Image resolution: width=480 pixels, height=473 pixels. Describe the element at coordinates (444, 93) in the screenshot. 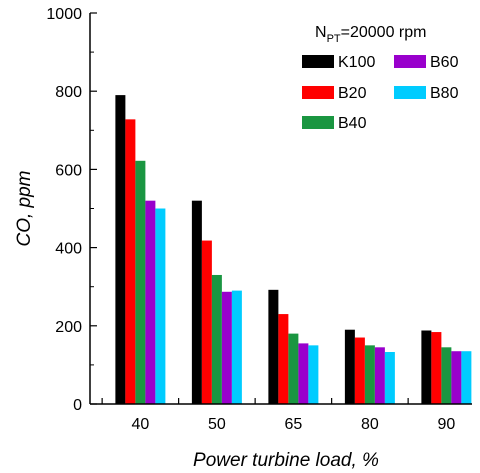

I see `legend-label-b80: B80` at that location.